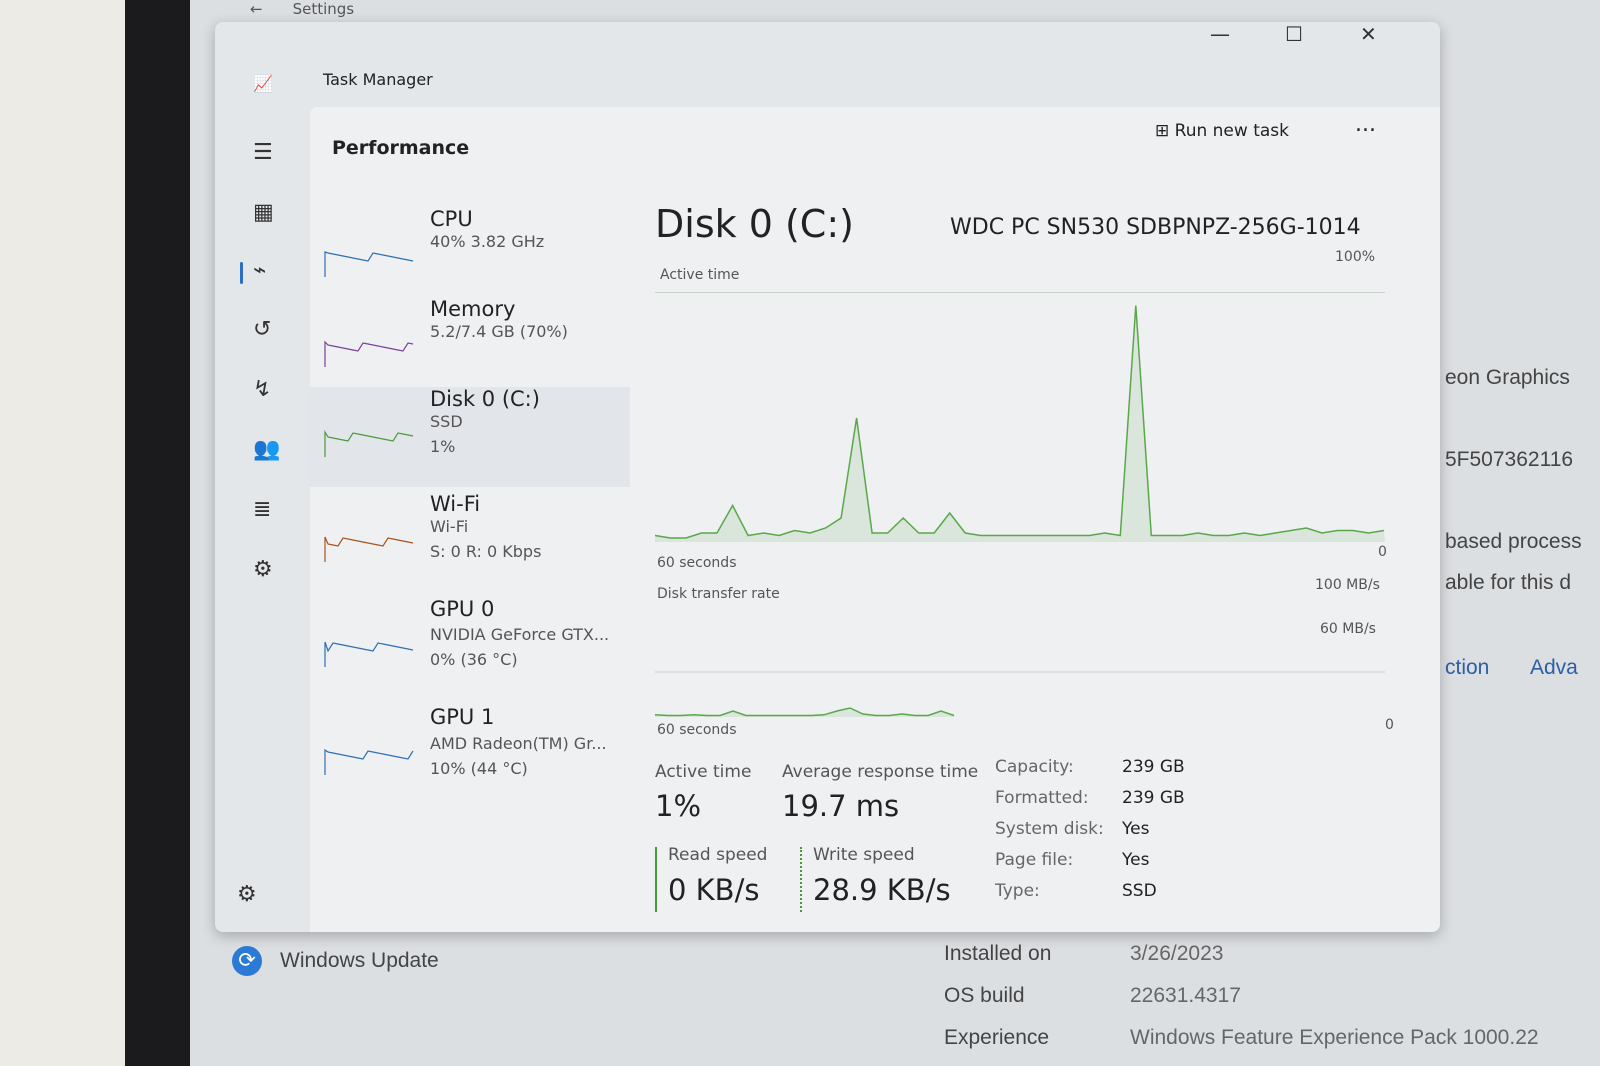 This screenshot has width=1600, height=1066. I want to click on time-span: 60 seconds, so click(697, 730).